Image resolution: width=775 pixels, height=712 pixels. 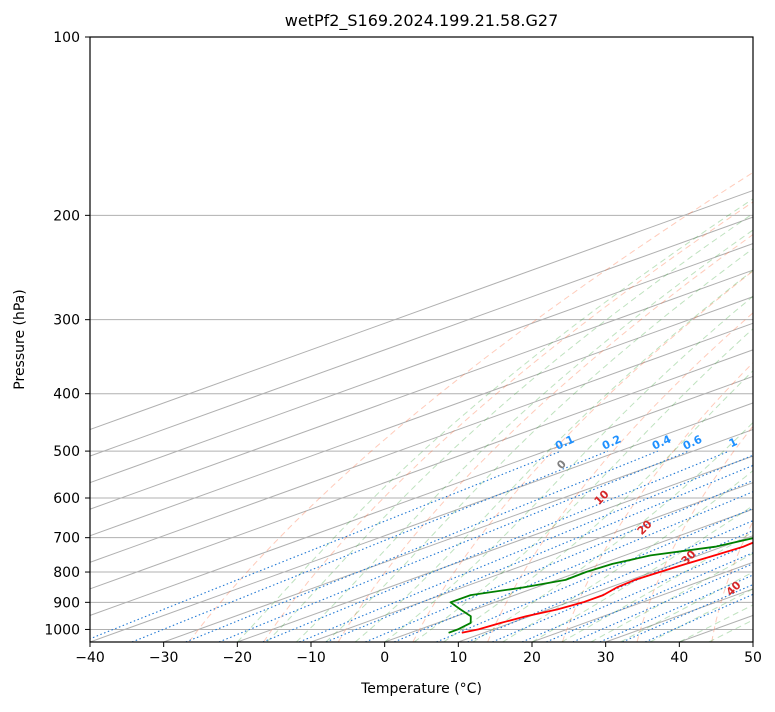 What do you see at coordinates (532, 658) in the screenshot?
I see `x-tick-label: 20` at bounding box center [532, 658].